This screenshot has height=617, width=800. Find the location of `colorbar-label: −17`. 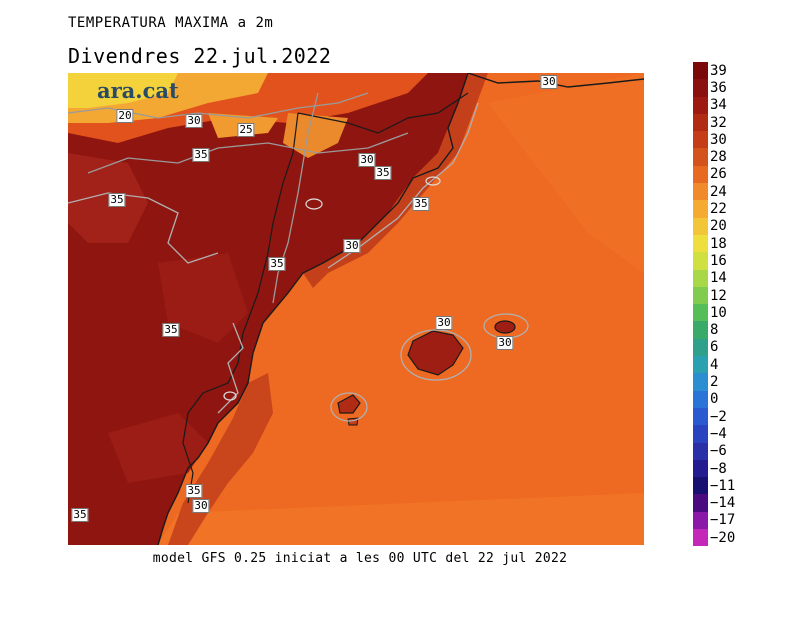

colorbar-label: −17 is located at coordinates (723, 520).